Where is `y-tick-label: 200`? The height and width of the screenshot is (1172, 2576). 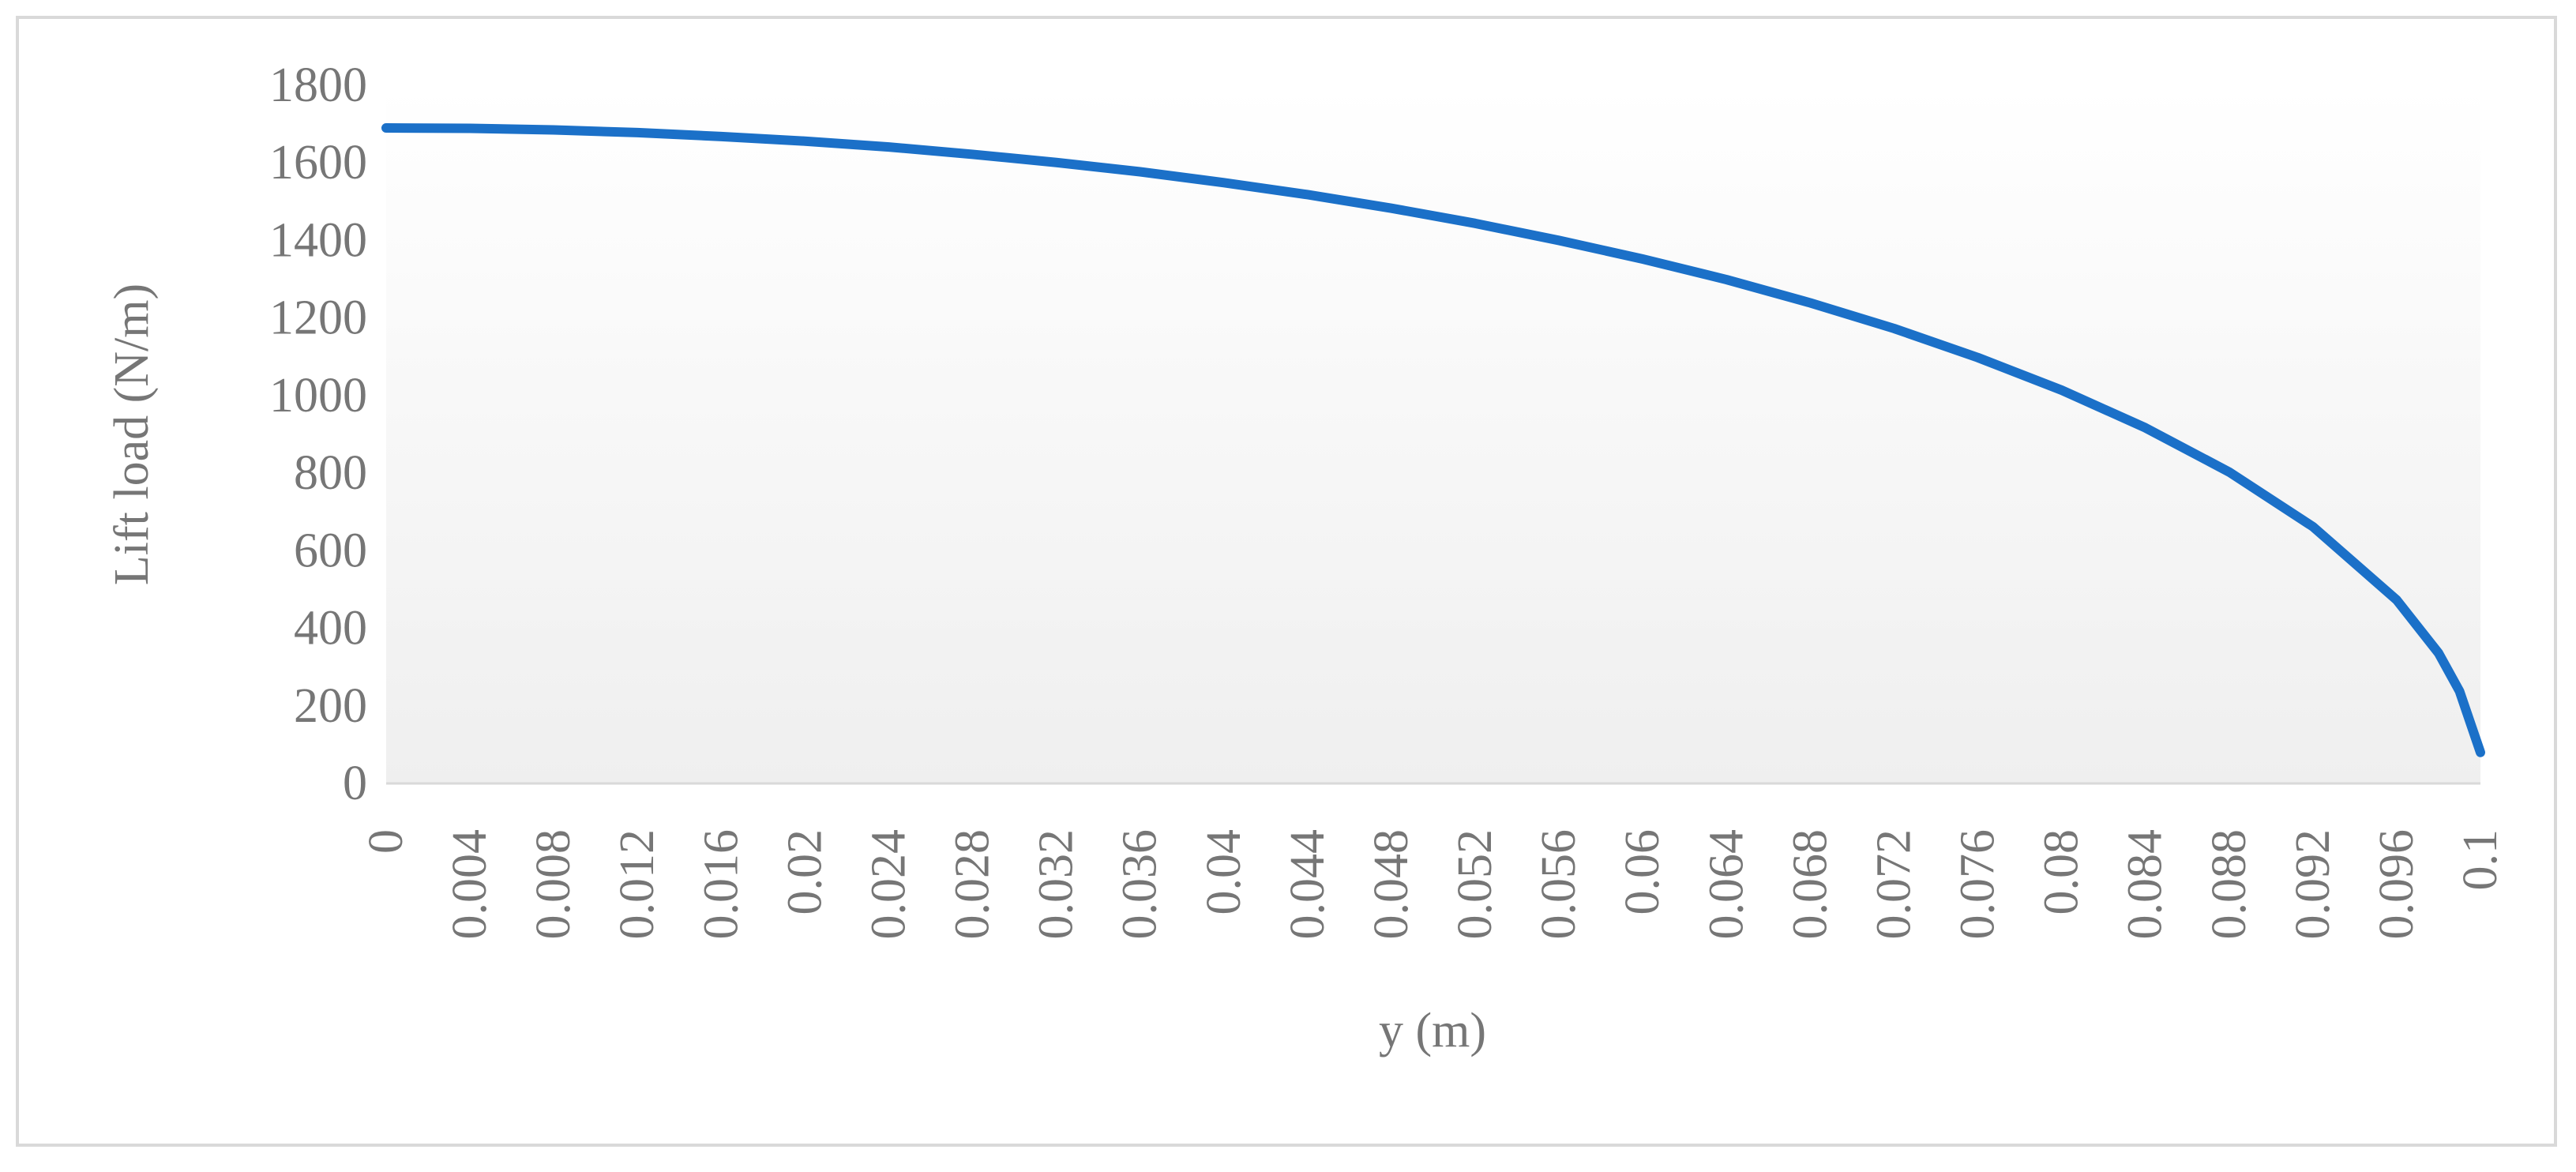 y-tick-label: 200 is located at coordinates (330, 706).